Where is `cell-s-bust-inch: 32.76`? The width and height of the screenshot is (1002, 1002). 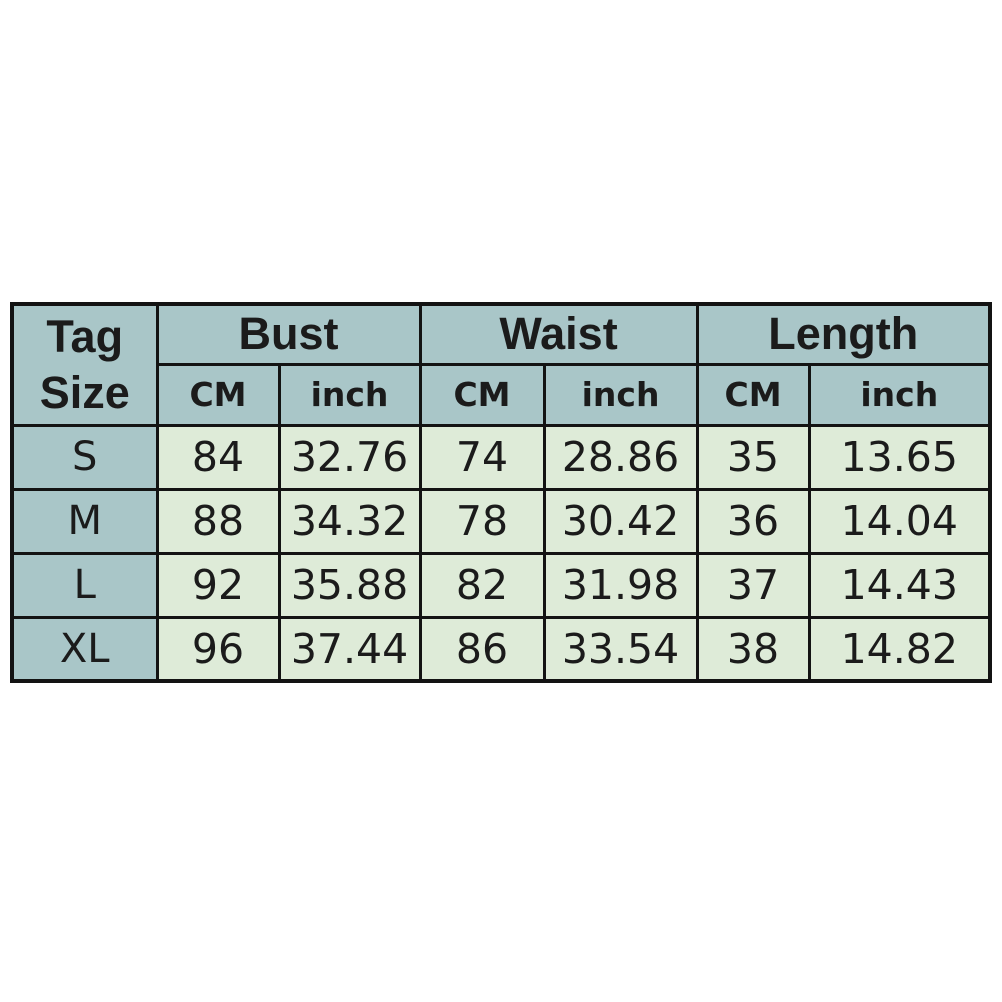
cell-s-bust-inch: 32.76 is located at coordinates (349, 457).